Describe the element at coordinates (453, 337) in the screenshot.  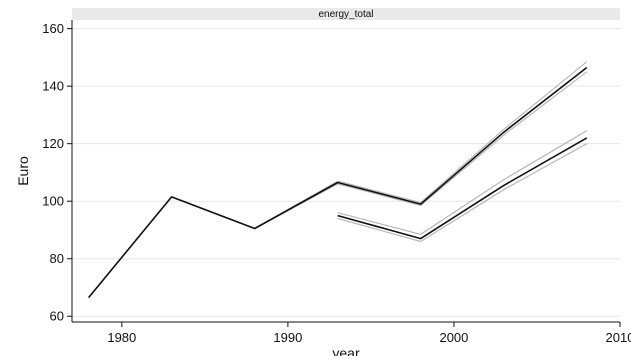
I see `x-tick-label-2: 2000` at that location.